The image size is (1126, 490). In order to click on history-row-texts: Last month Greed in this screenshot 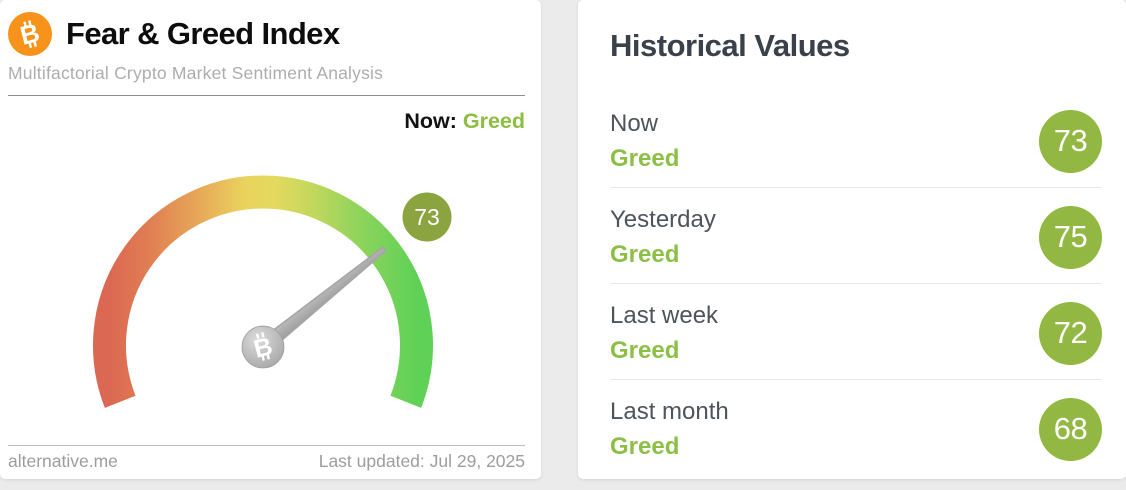, I will do `click(669, 429)`.